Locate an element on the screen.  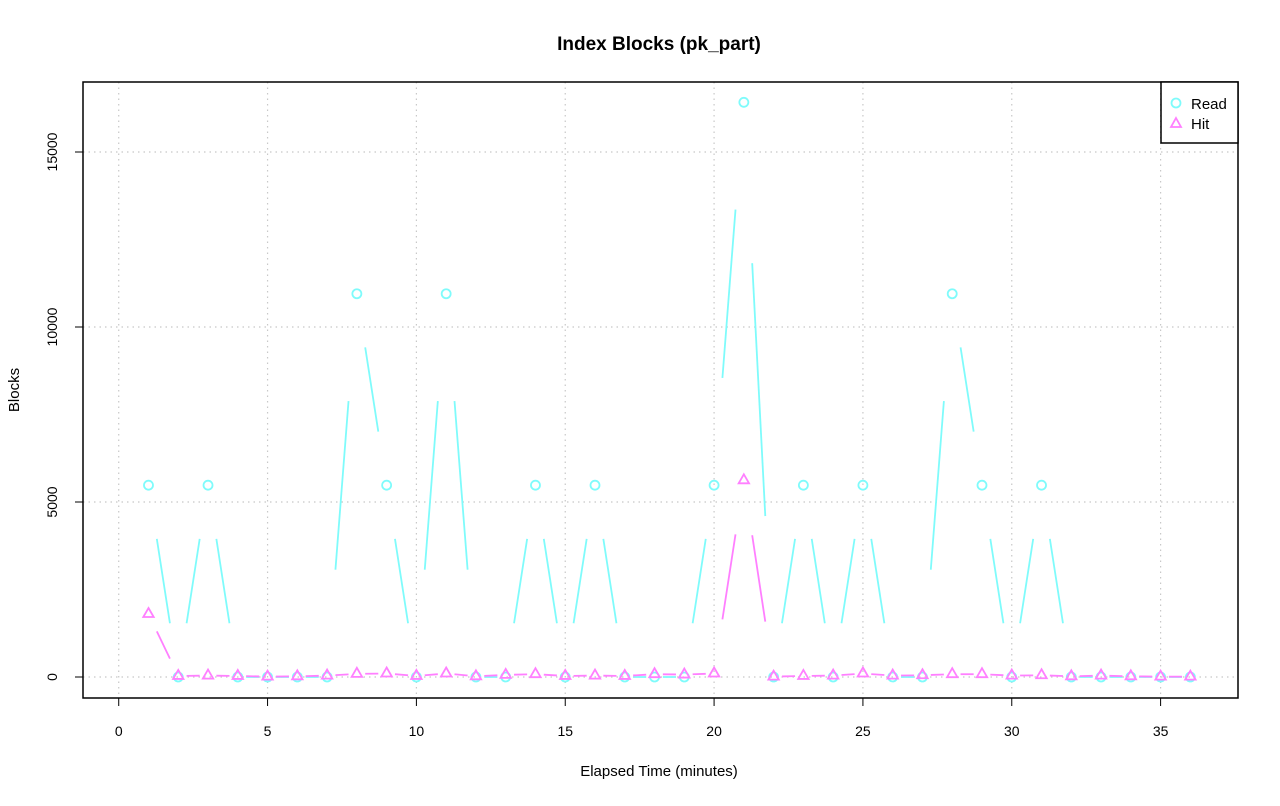
x-tick-label: 20 is located at coordinates (714, 731).